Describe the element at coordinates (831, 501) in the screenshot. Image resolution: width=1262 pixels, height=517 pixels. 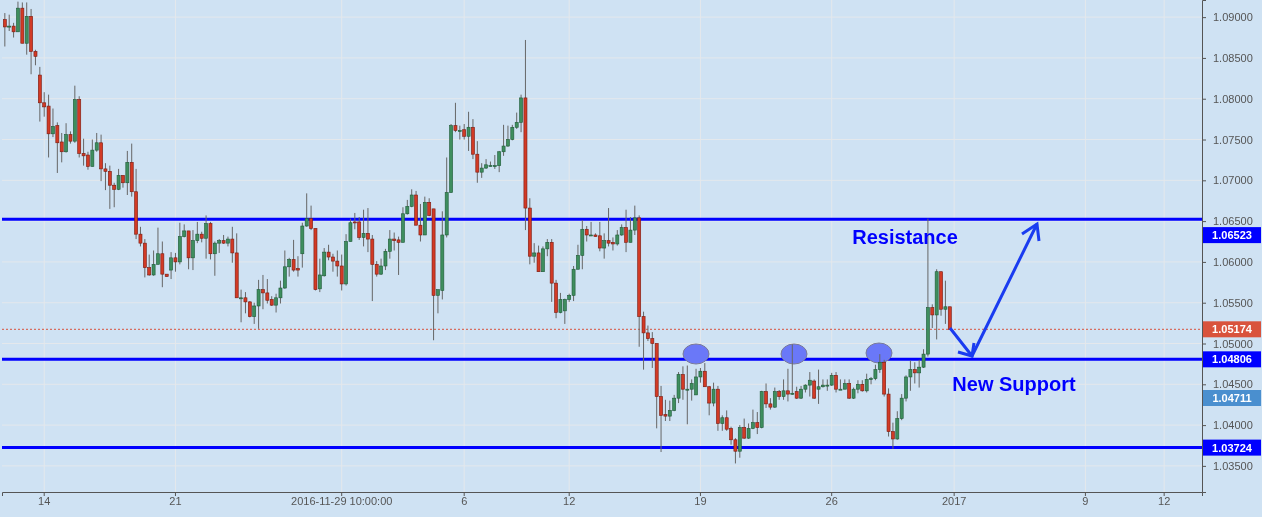
I see `x-tick-label: 26` at that location.